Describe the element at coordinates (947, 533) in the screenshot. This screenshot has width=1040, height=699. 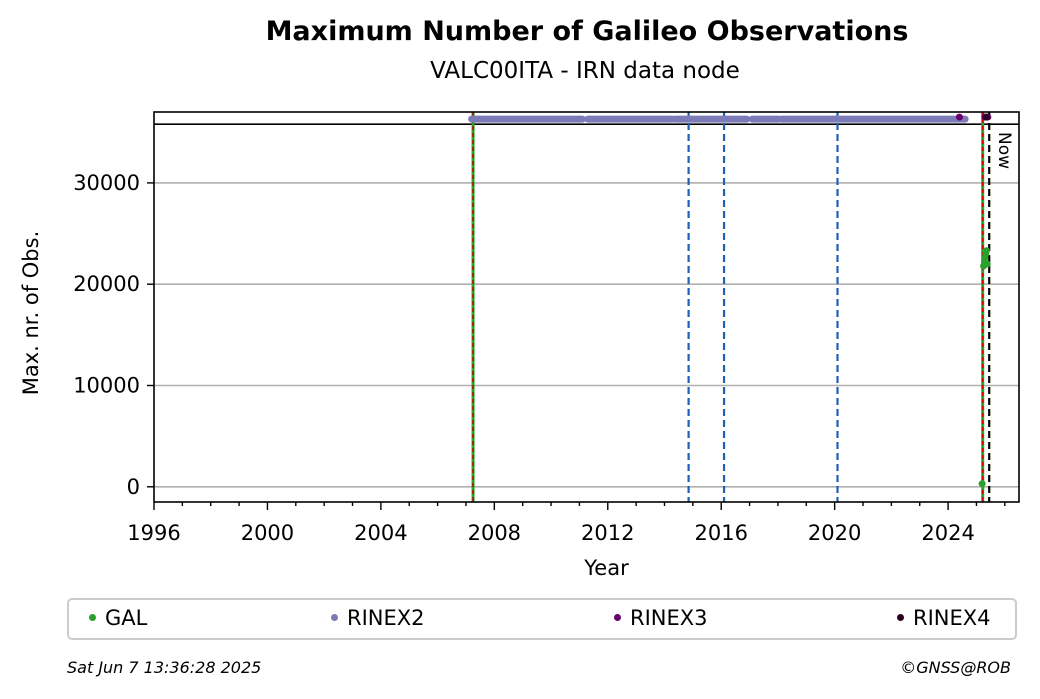
I see `x-tick-label: 2024` at that location.